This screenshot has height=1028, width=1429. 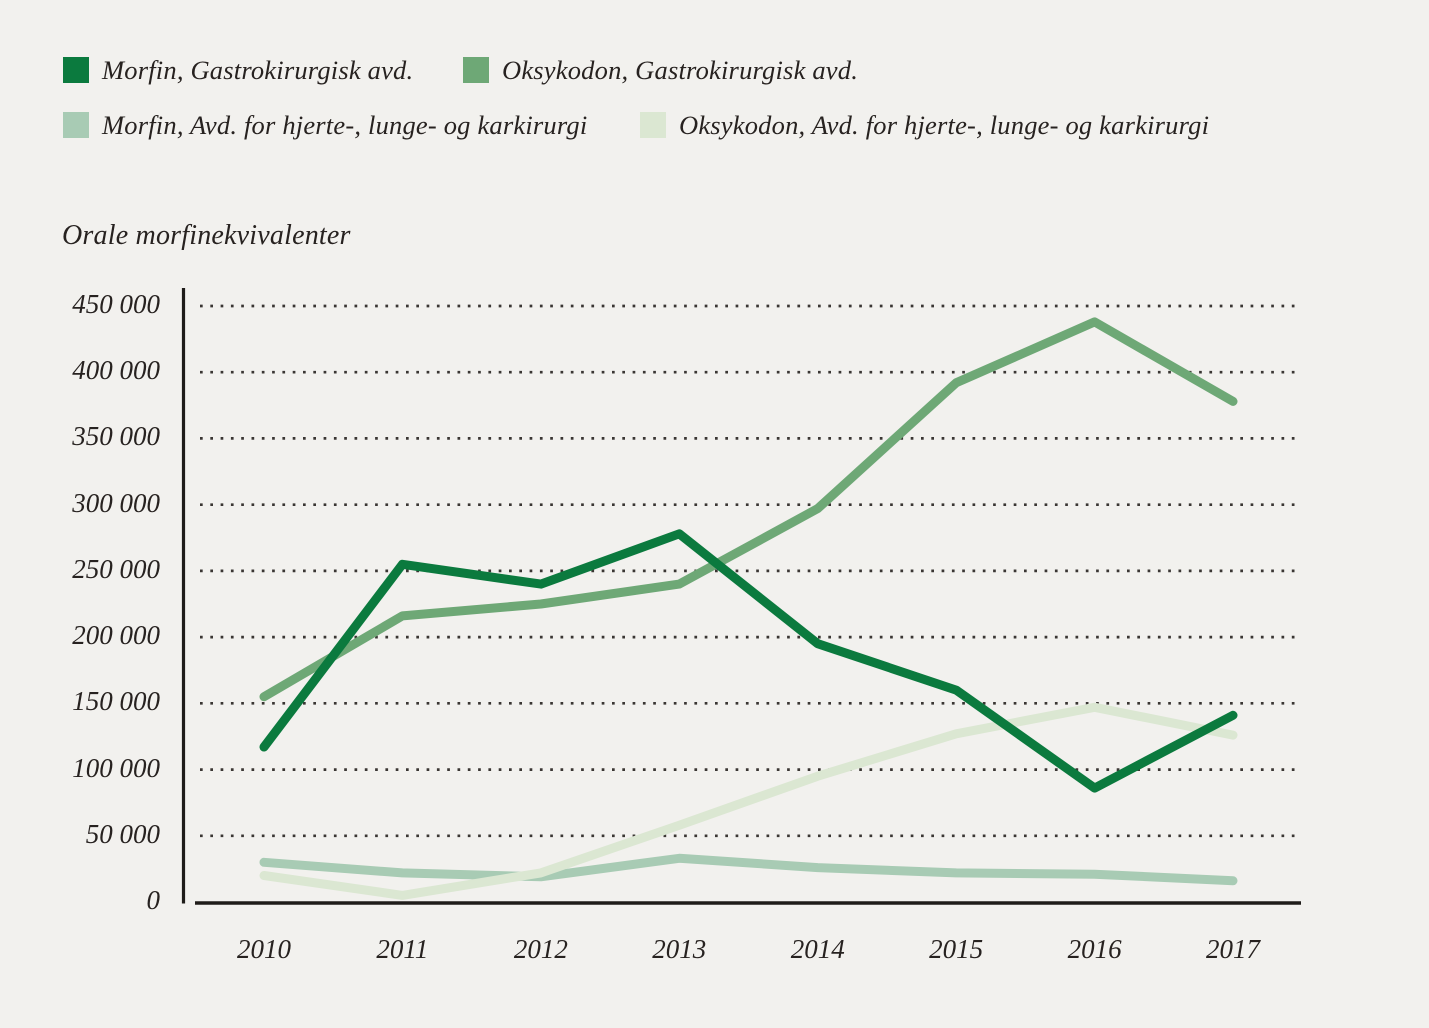 What do you see at coordinates (116, 635) in the screenshot?
I see `y-tick-label-200000: 200 000` at bounding box center [116, 635].